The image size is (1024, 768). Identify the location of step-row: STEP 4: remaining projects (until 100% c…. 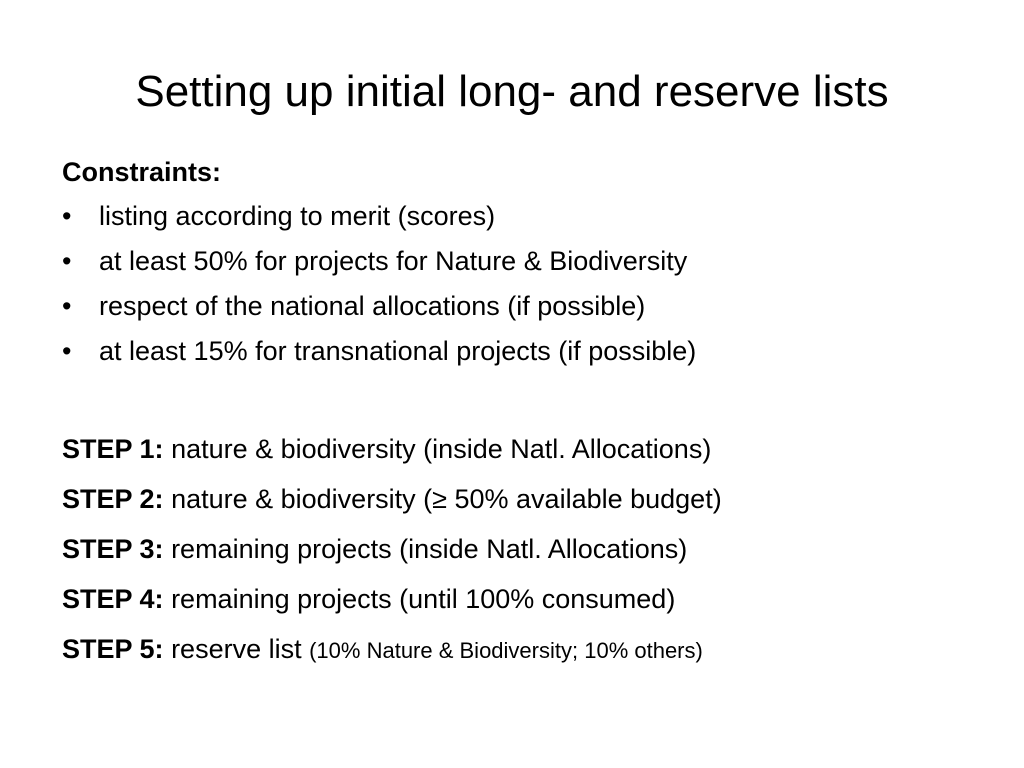
(532, 599).